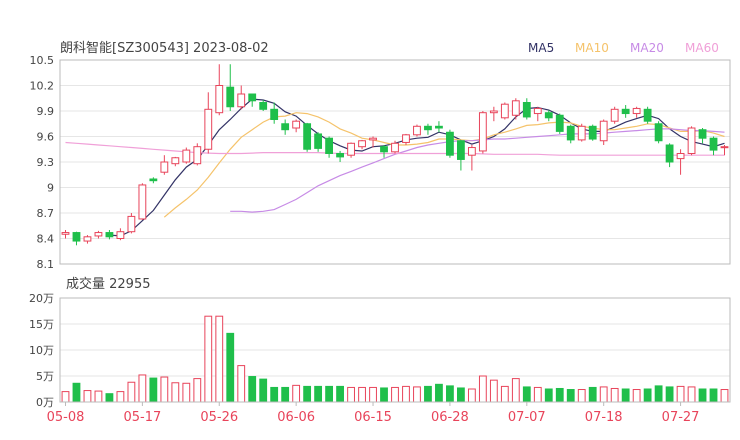 The image size is (740, 440). Describe the element at coordinates (450, 417) in the screenshot. I see `date-tick-label: 06-28` at that location.